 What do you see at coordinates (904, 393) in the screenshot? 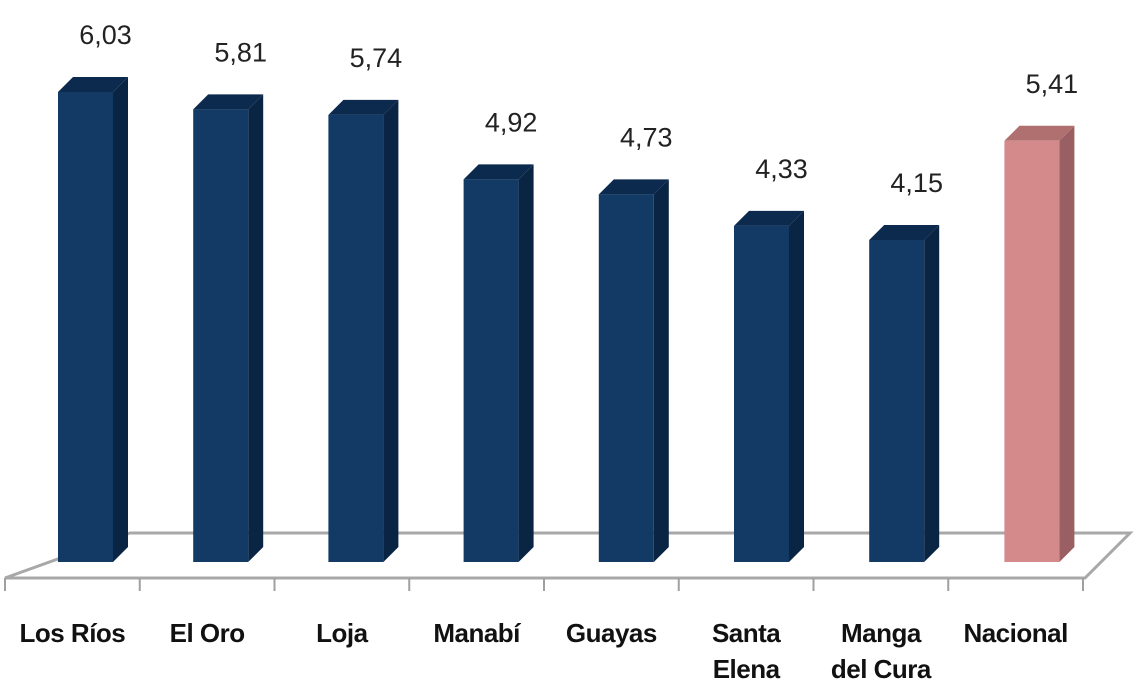
I see `bar-manga-del-cura` at bounding box center [904, 393].